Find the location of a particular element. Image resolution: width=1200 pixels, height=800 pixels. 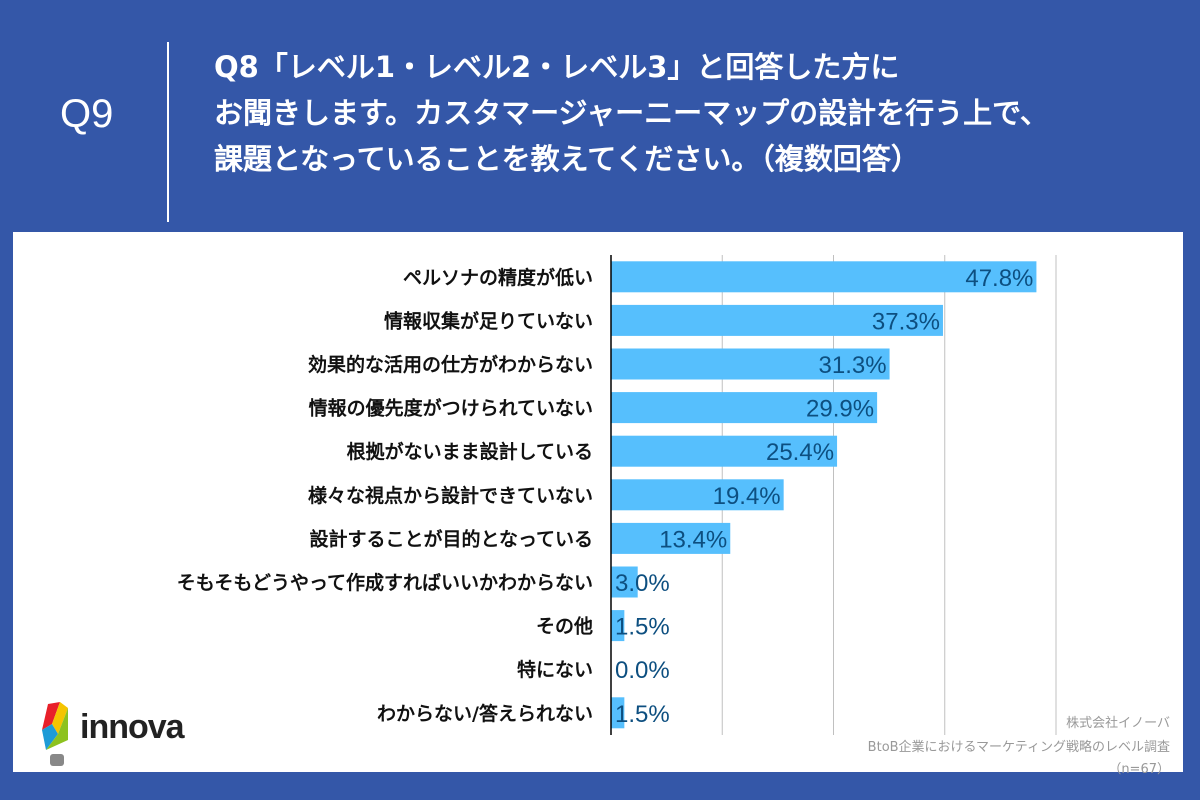

value-label: 47.8% is located at coordinates (999, 278).